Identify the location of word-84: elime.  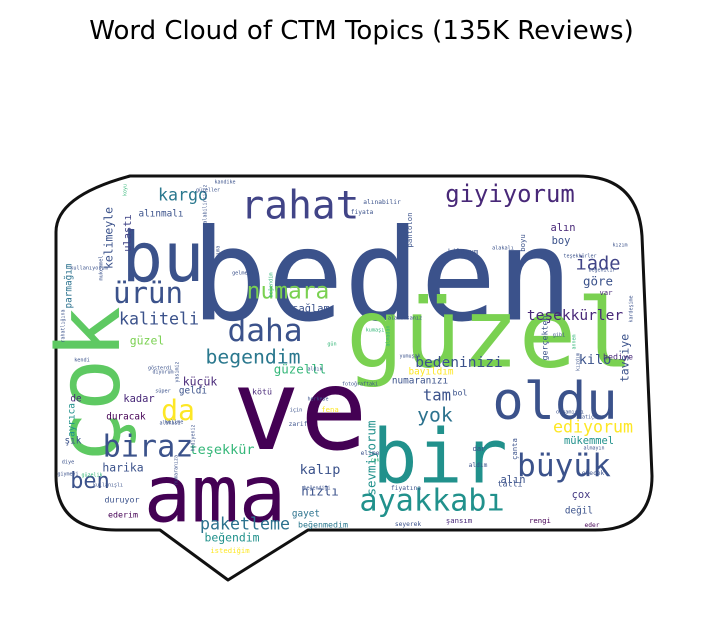
(370, 453).